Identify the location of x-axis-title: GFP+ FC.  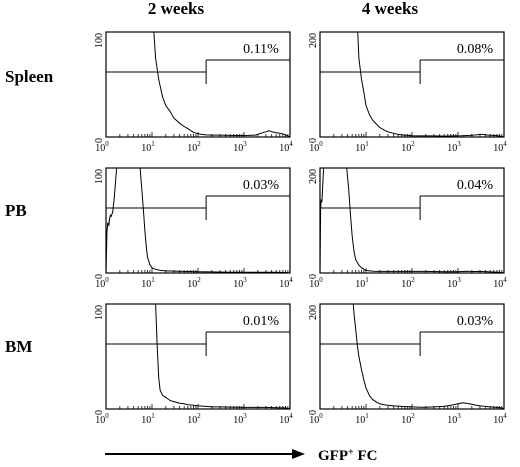
(347, 456).